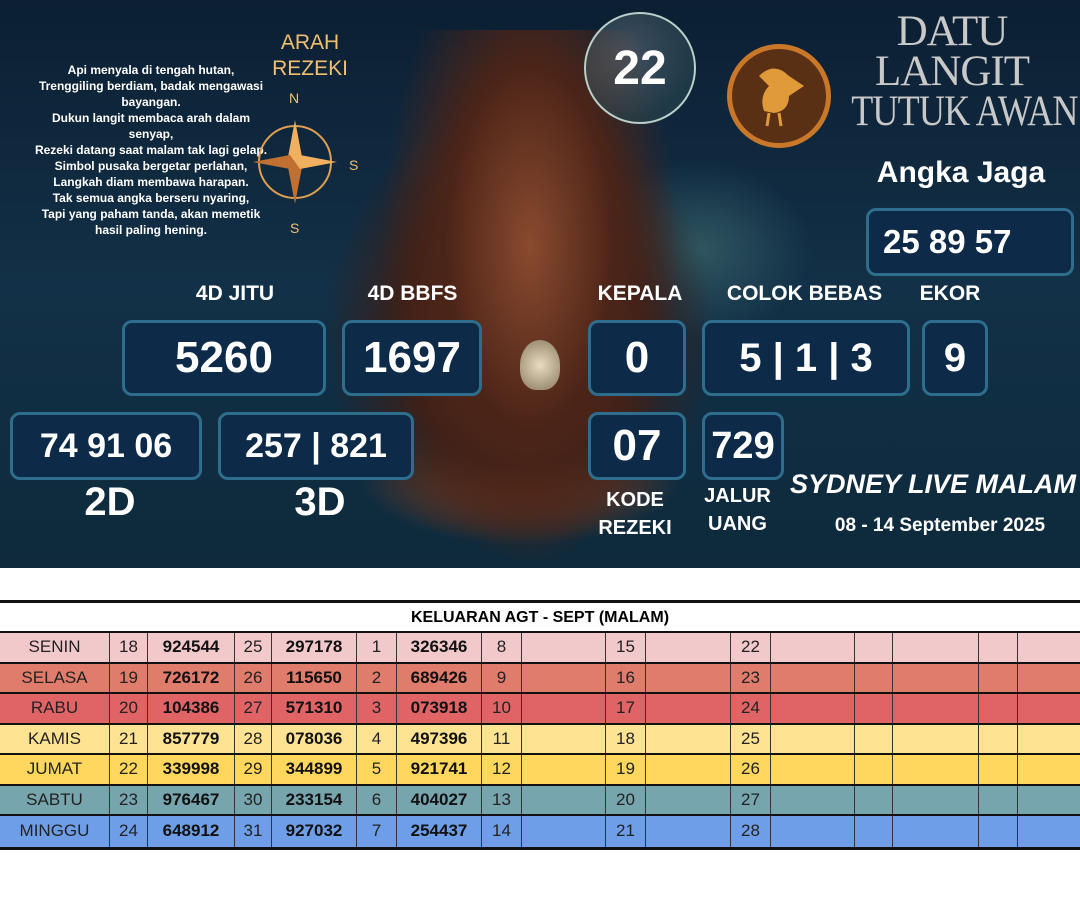  Describe the element at coordinates (377, 647) in the screenshot. I see `date-cell: 1` at that location.